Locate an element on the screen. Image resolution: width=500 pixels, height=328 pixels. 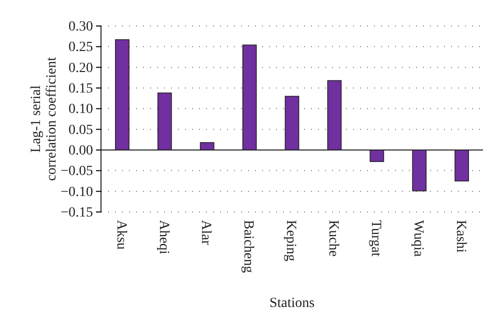
x-tick-label: Alar is located at coordinates (206, 233).